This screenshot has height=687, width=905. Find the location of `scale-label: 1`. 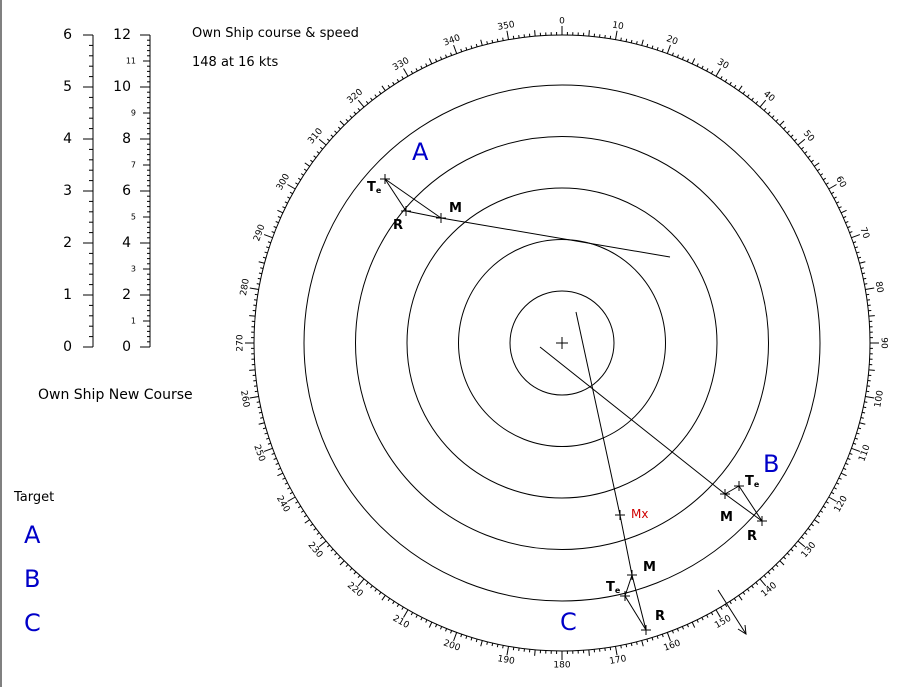

scale-label: 1 is located at coordinates (67, 295).